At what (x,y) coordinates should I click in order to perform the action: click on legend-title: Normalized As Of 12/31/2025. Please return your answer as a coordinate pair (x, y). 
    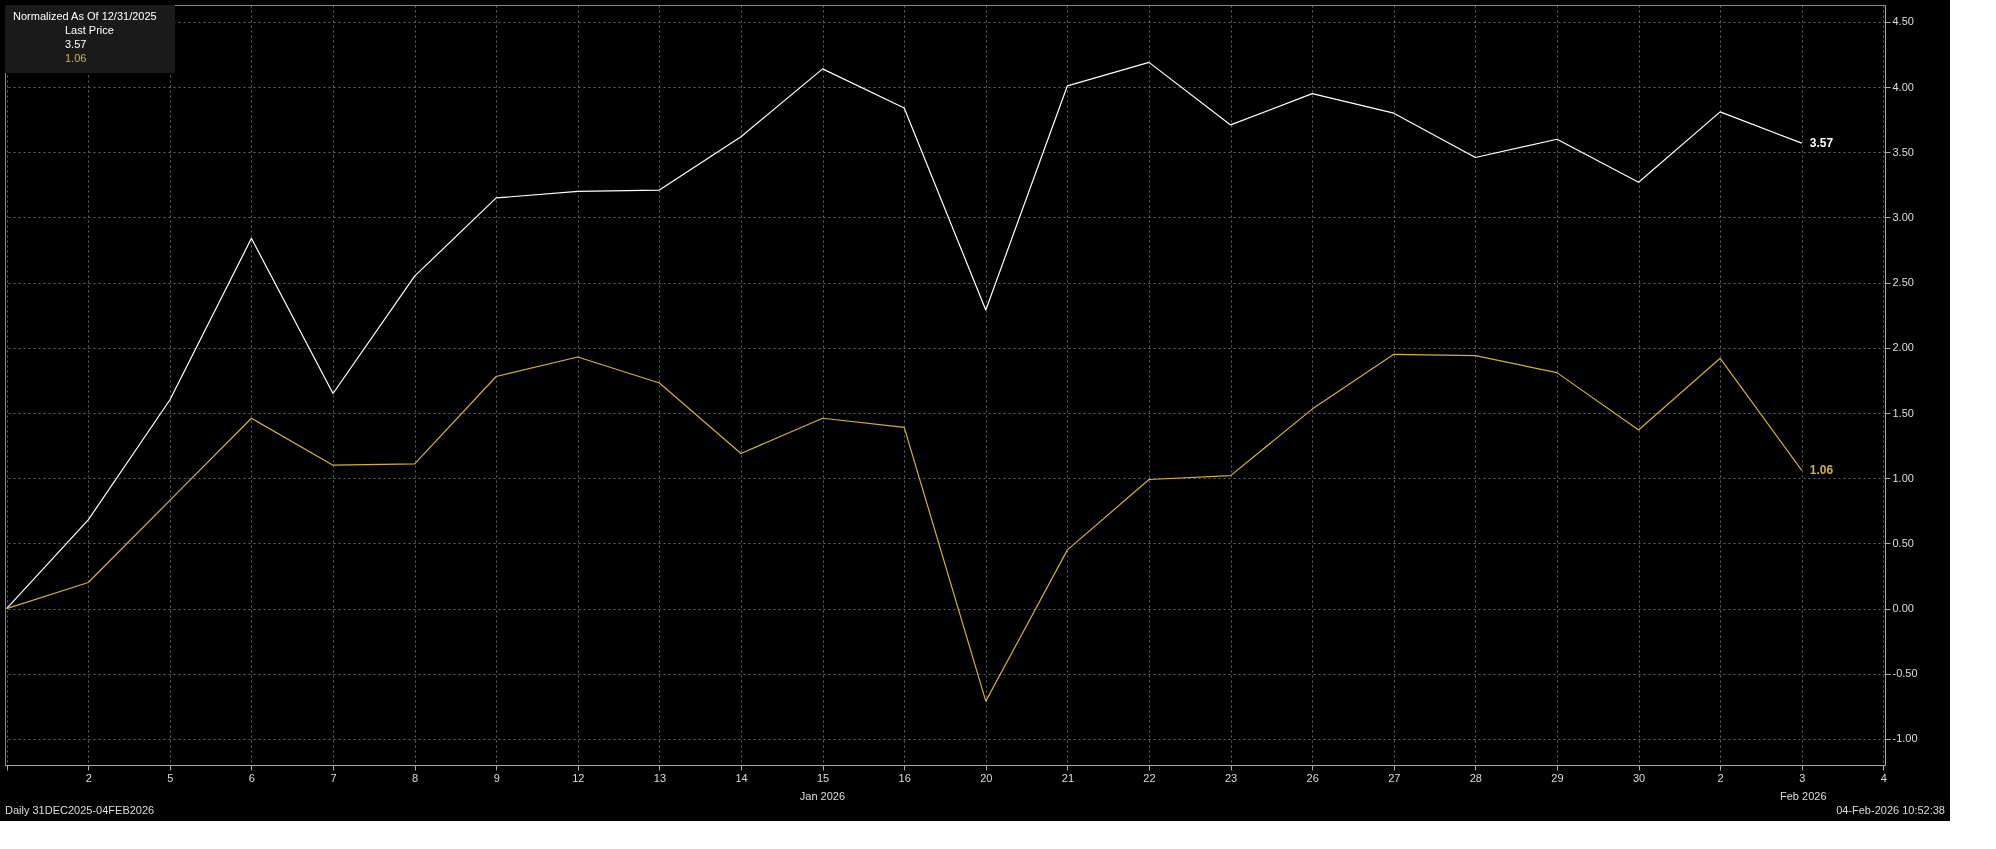
    Looking at the image, I should click on (85, 16).